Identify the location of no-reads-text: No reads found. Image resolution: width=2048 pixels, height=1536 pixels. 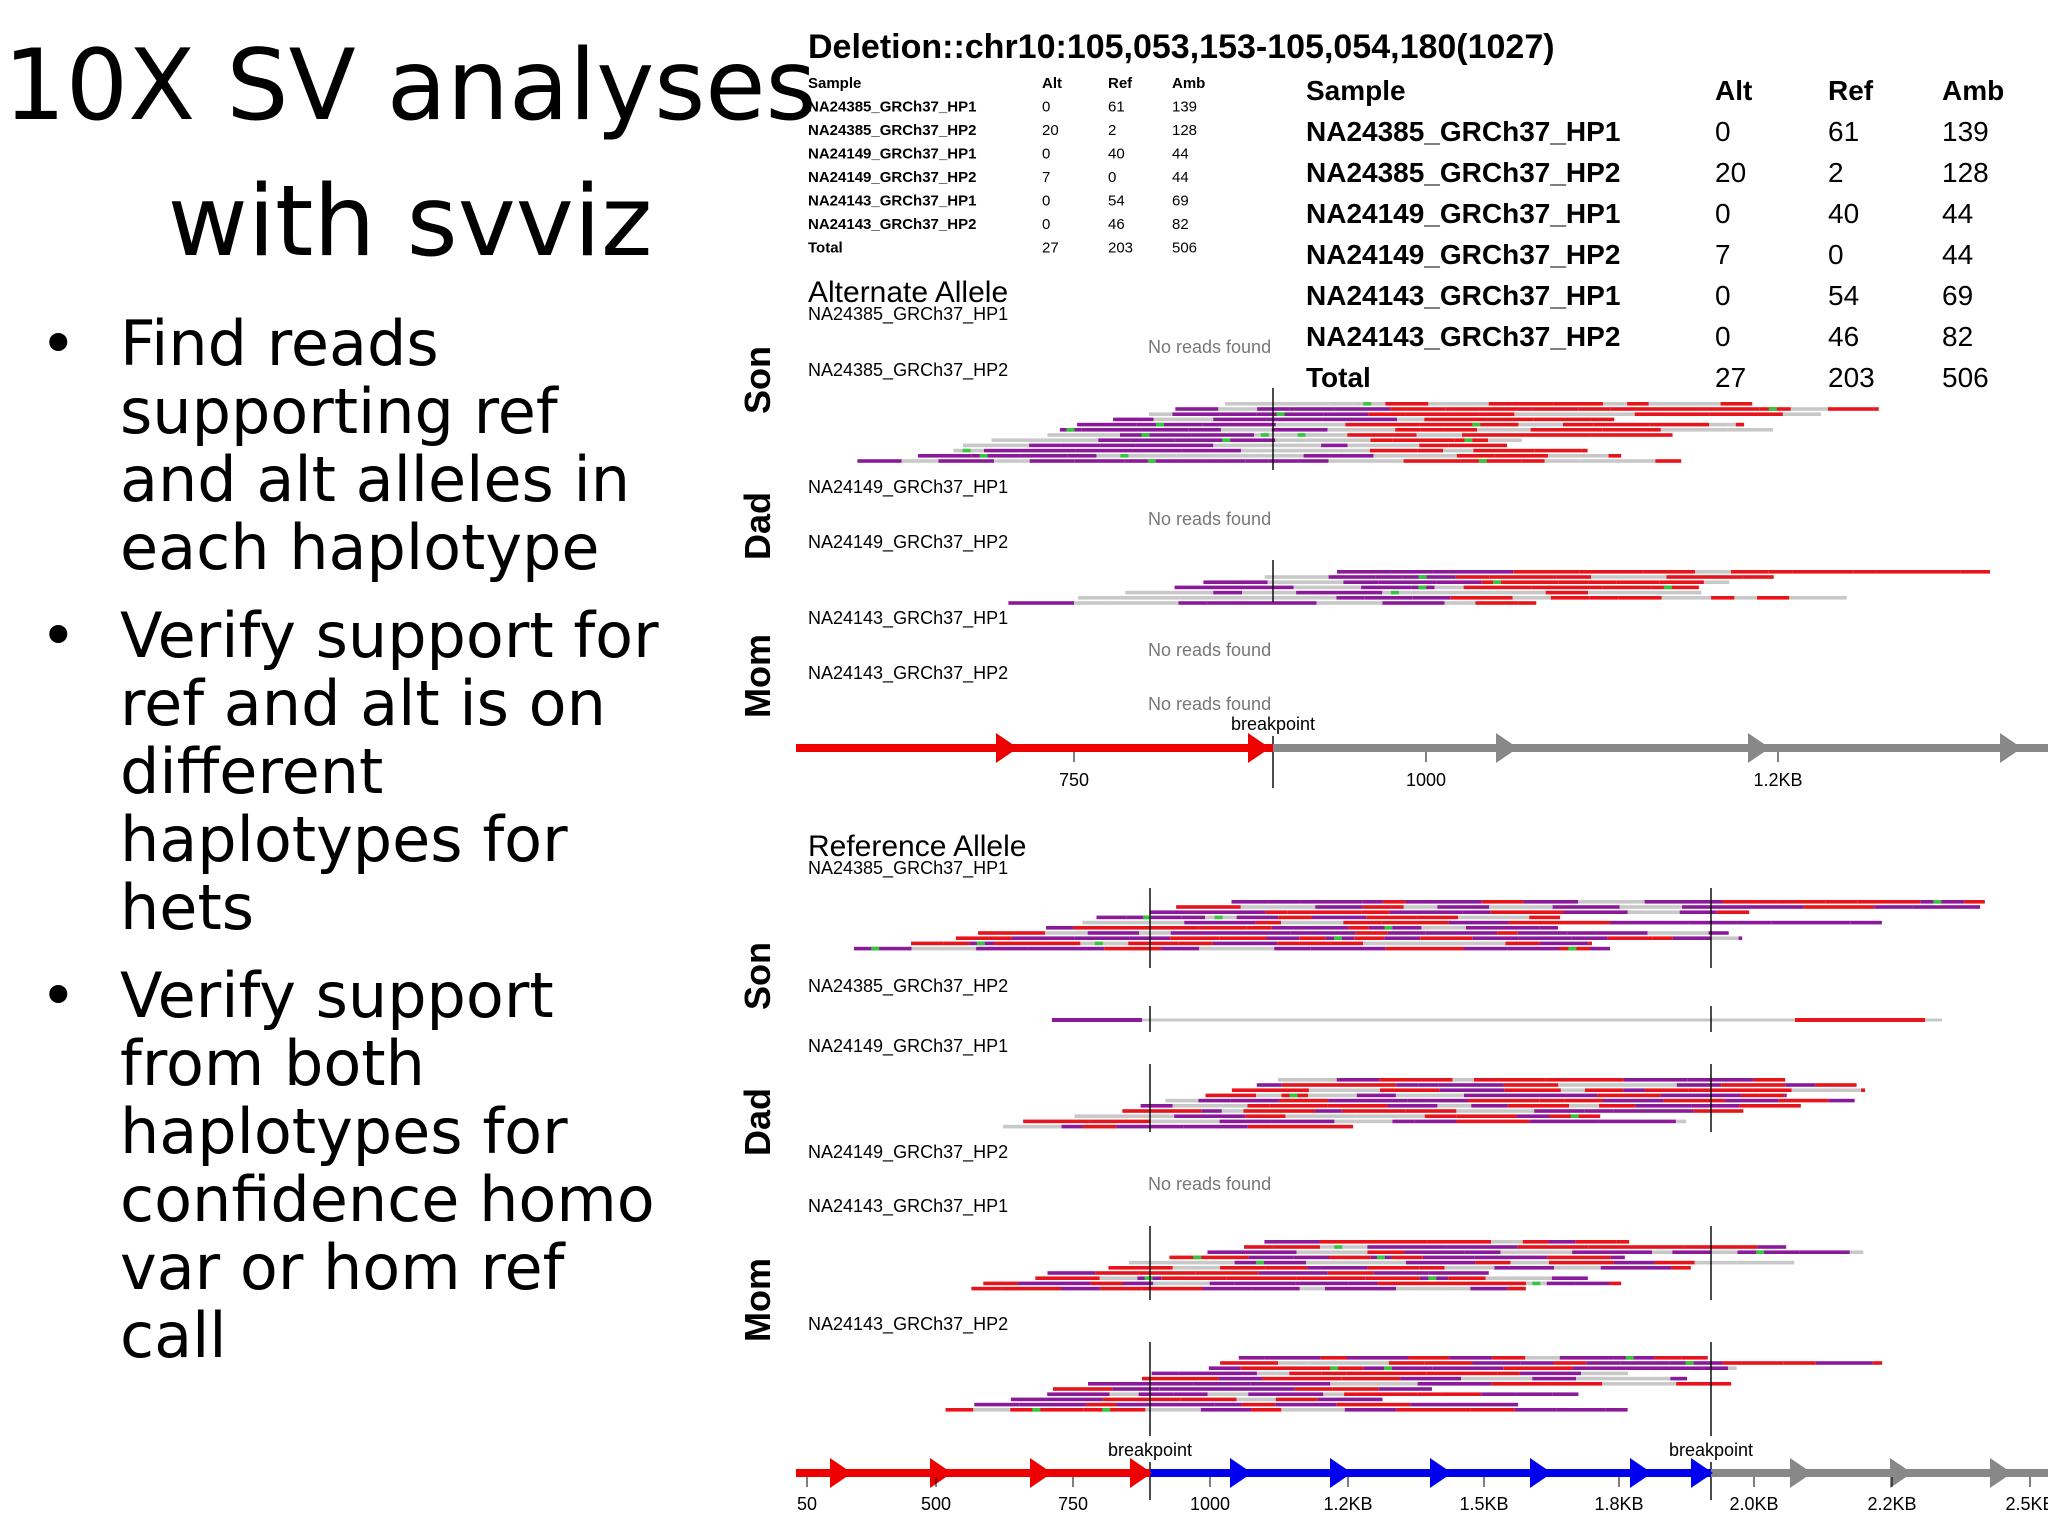
(1209, 347).